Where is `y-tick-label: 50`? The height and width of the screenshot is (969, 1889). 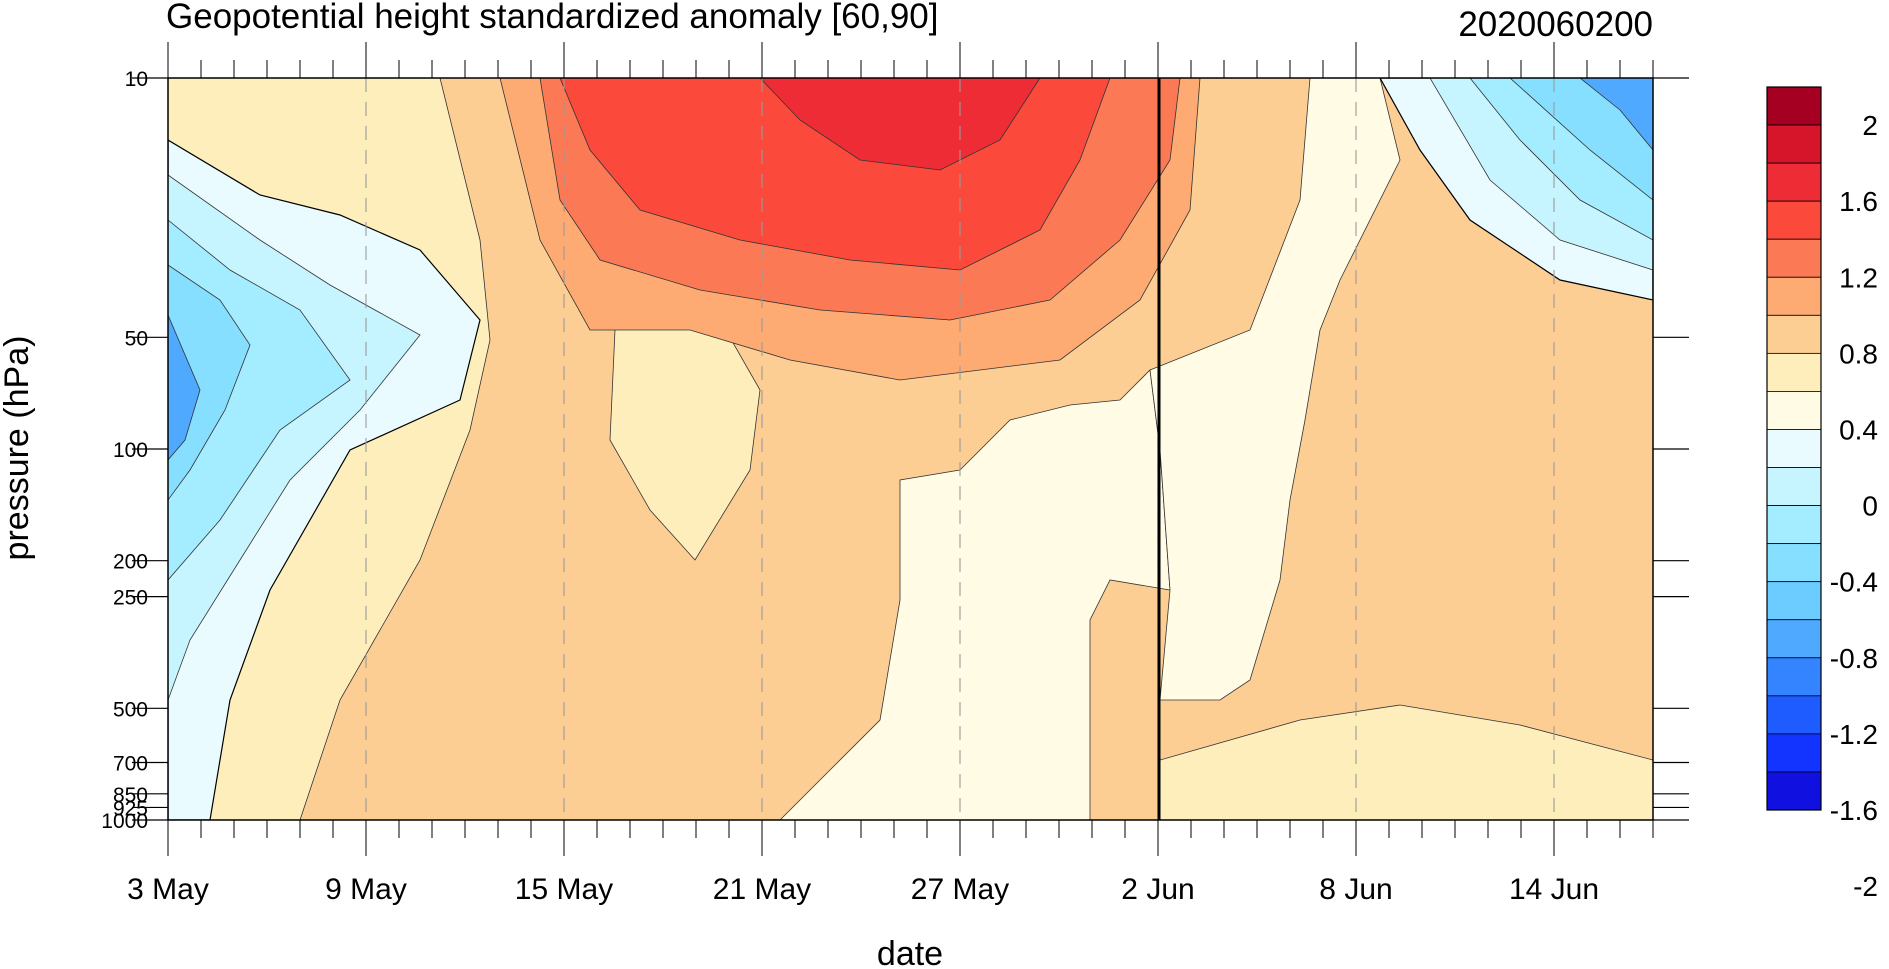 y-tick-label: 50 is located at coordinates (136, 338).